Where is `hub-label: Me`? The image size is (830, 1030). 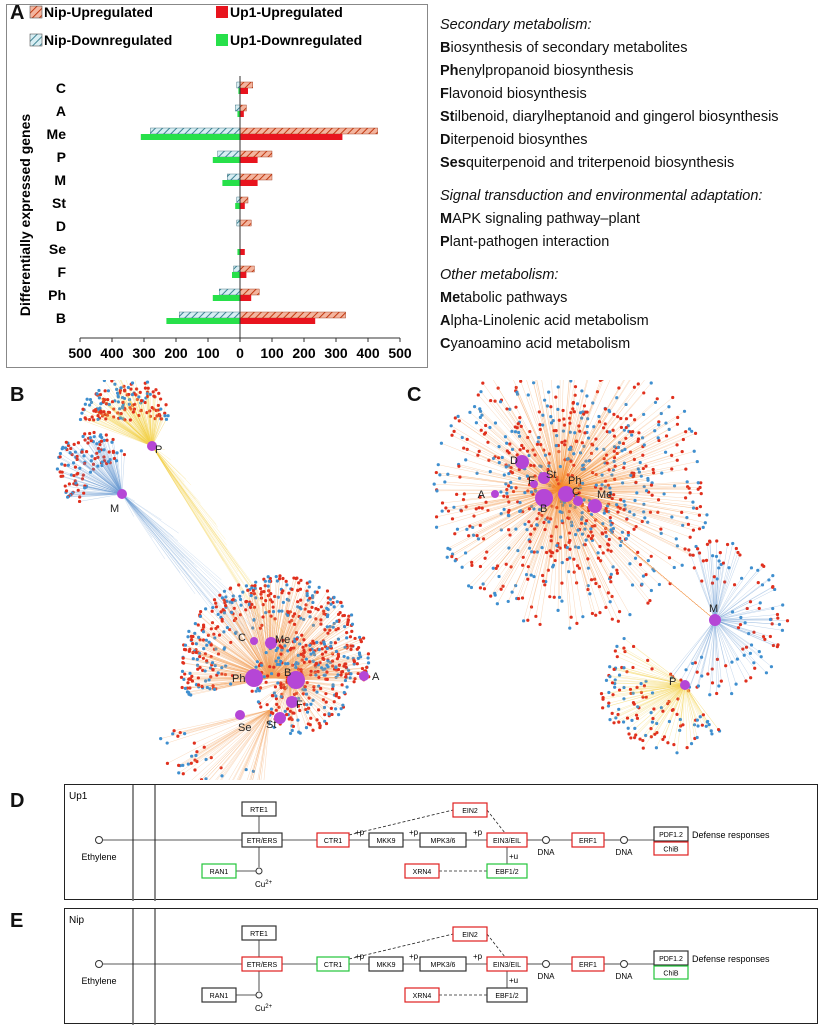 hub-label: Me is located at coordinates (604, 495).